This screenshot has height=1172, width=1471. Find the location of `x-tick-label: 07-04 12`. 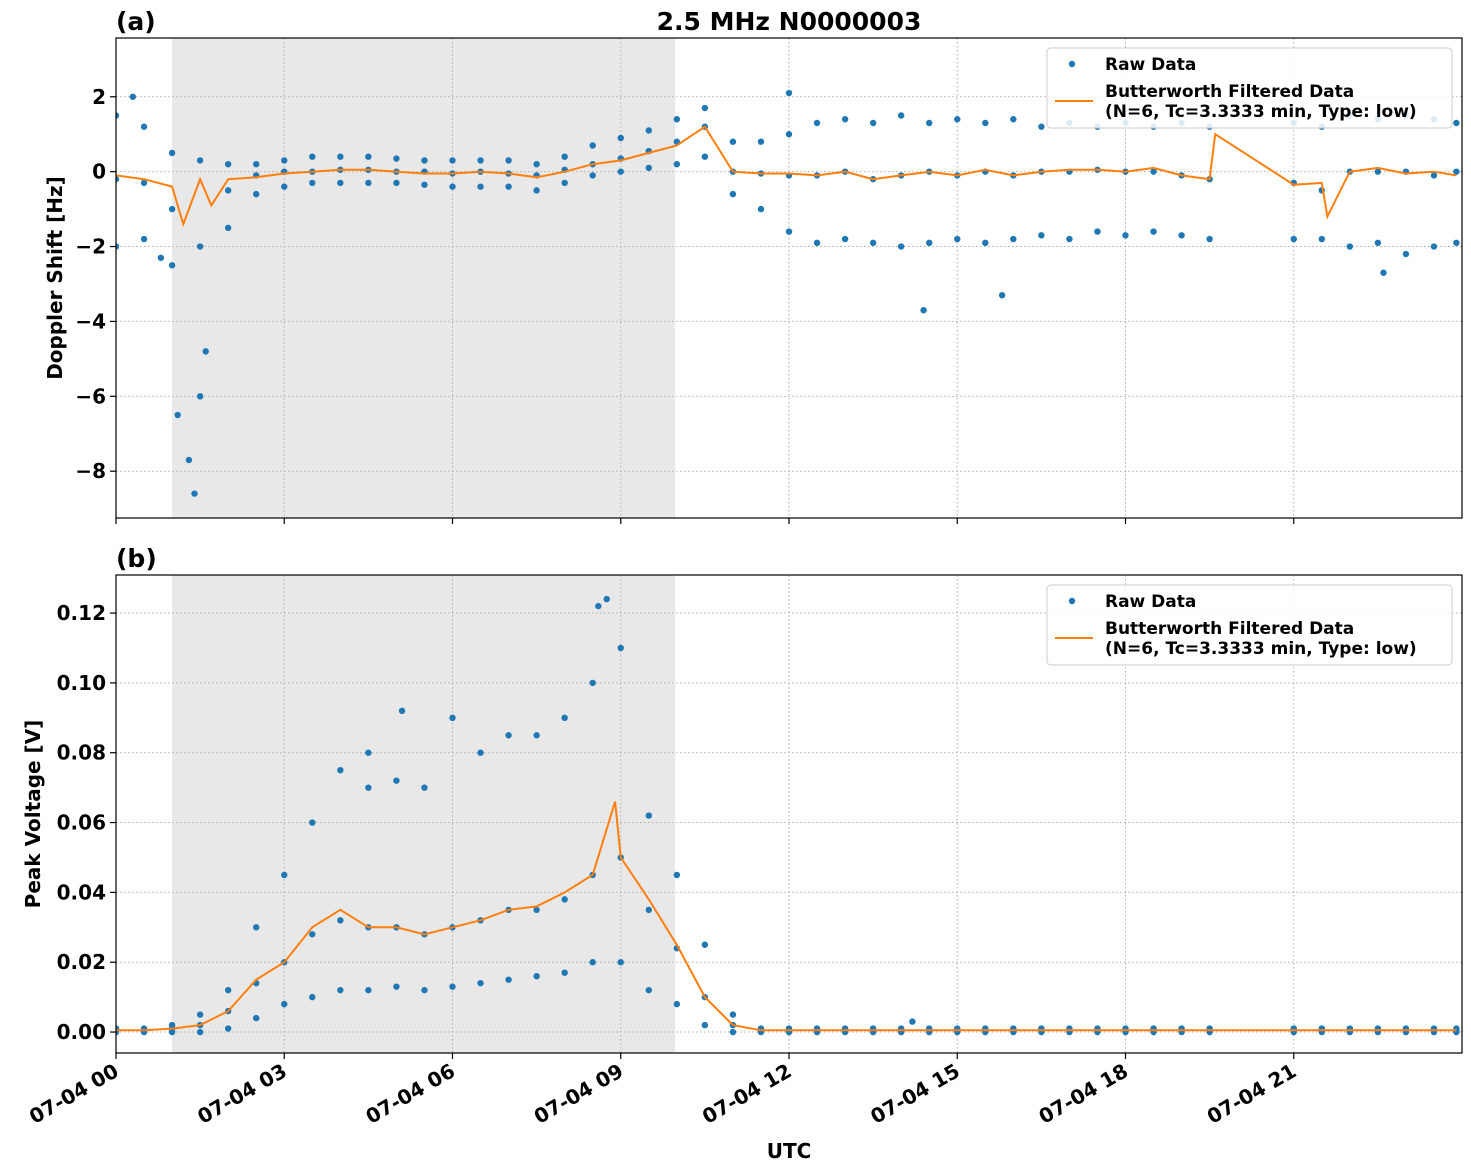

x-tick-label: 07-04 12 is located at coordinates (747, 1094).